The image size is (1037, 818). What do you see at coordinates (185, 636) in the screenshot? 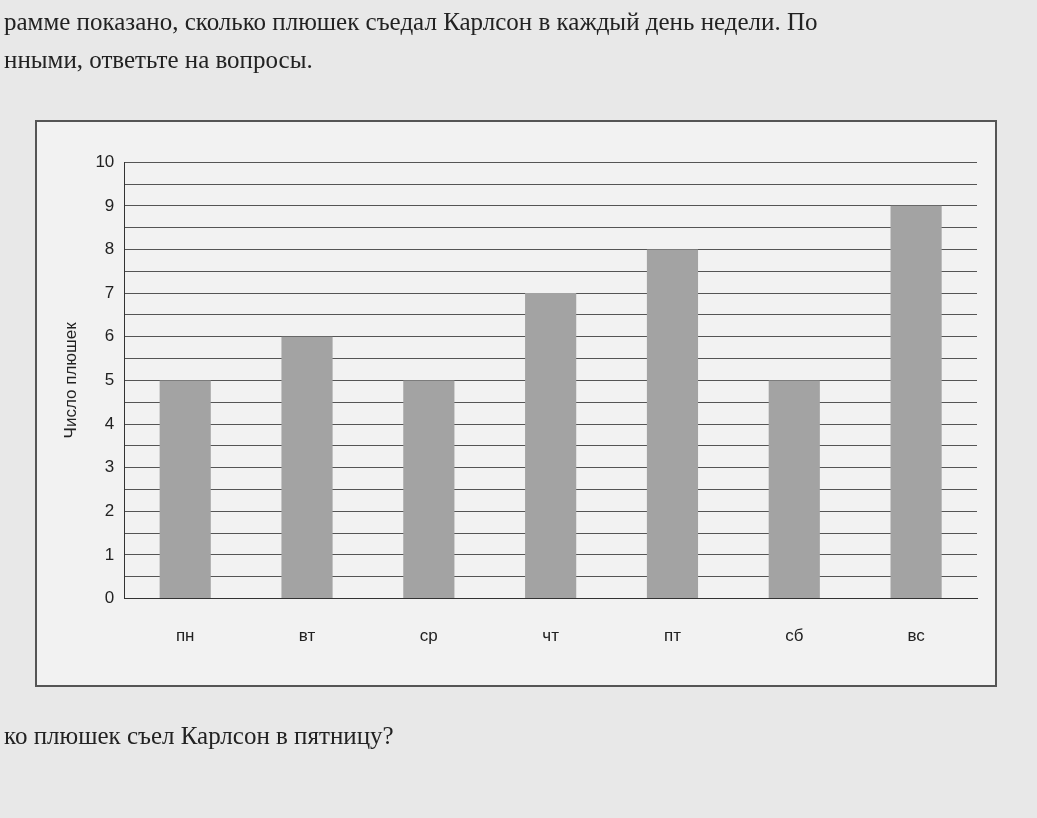
I see `x-tick-label: пн` at bounding box center [185, 636].